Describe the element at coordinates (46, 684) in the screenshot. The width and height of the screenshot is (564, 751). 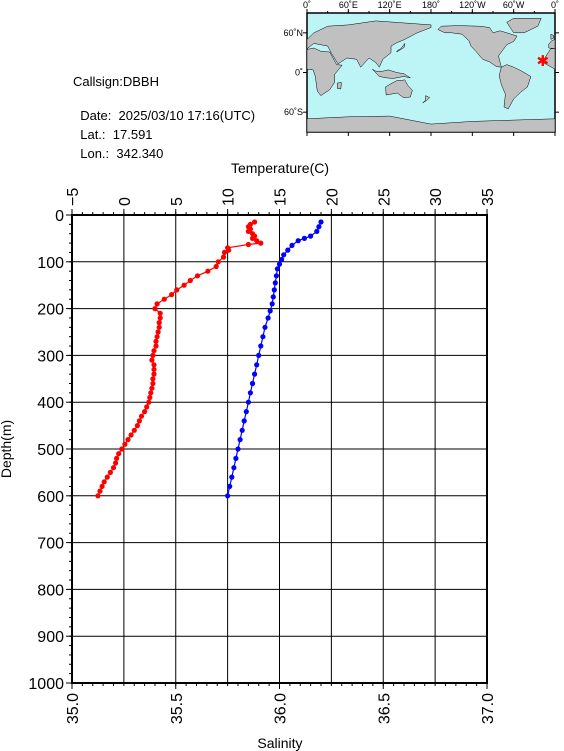
I see `depth-tick-label: 1000` at that location.